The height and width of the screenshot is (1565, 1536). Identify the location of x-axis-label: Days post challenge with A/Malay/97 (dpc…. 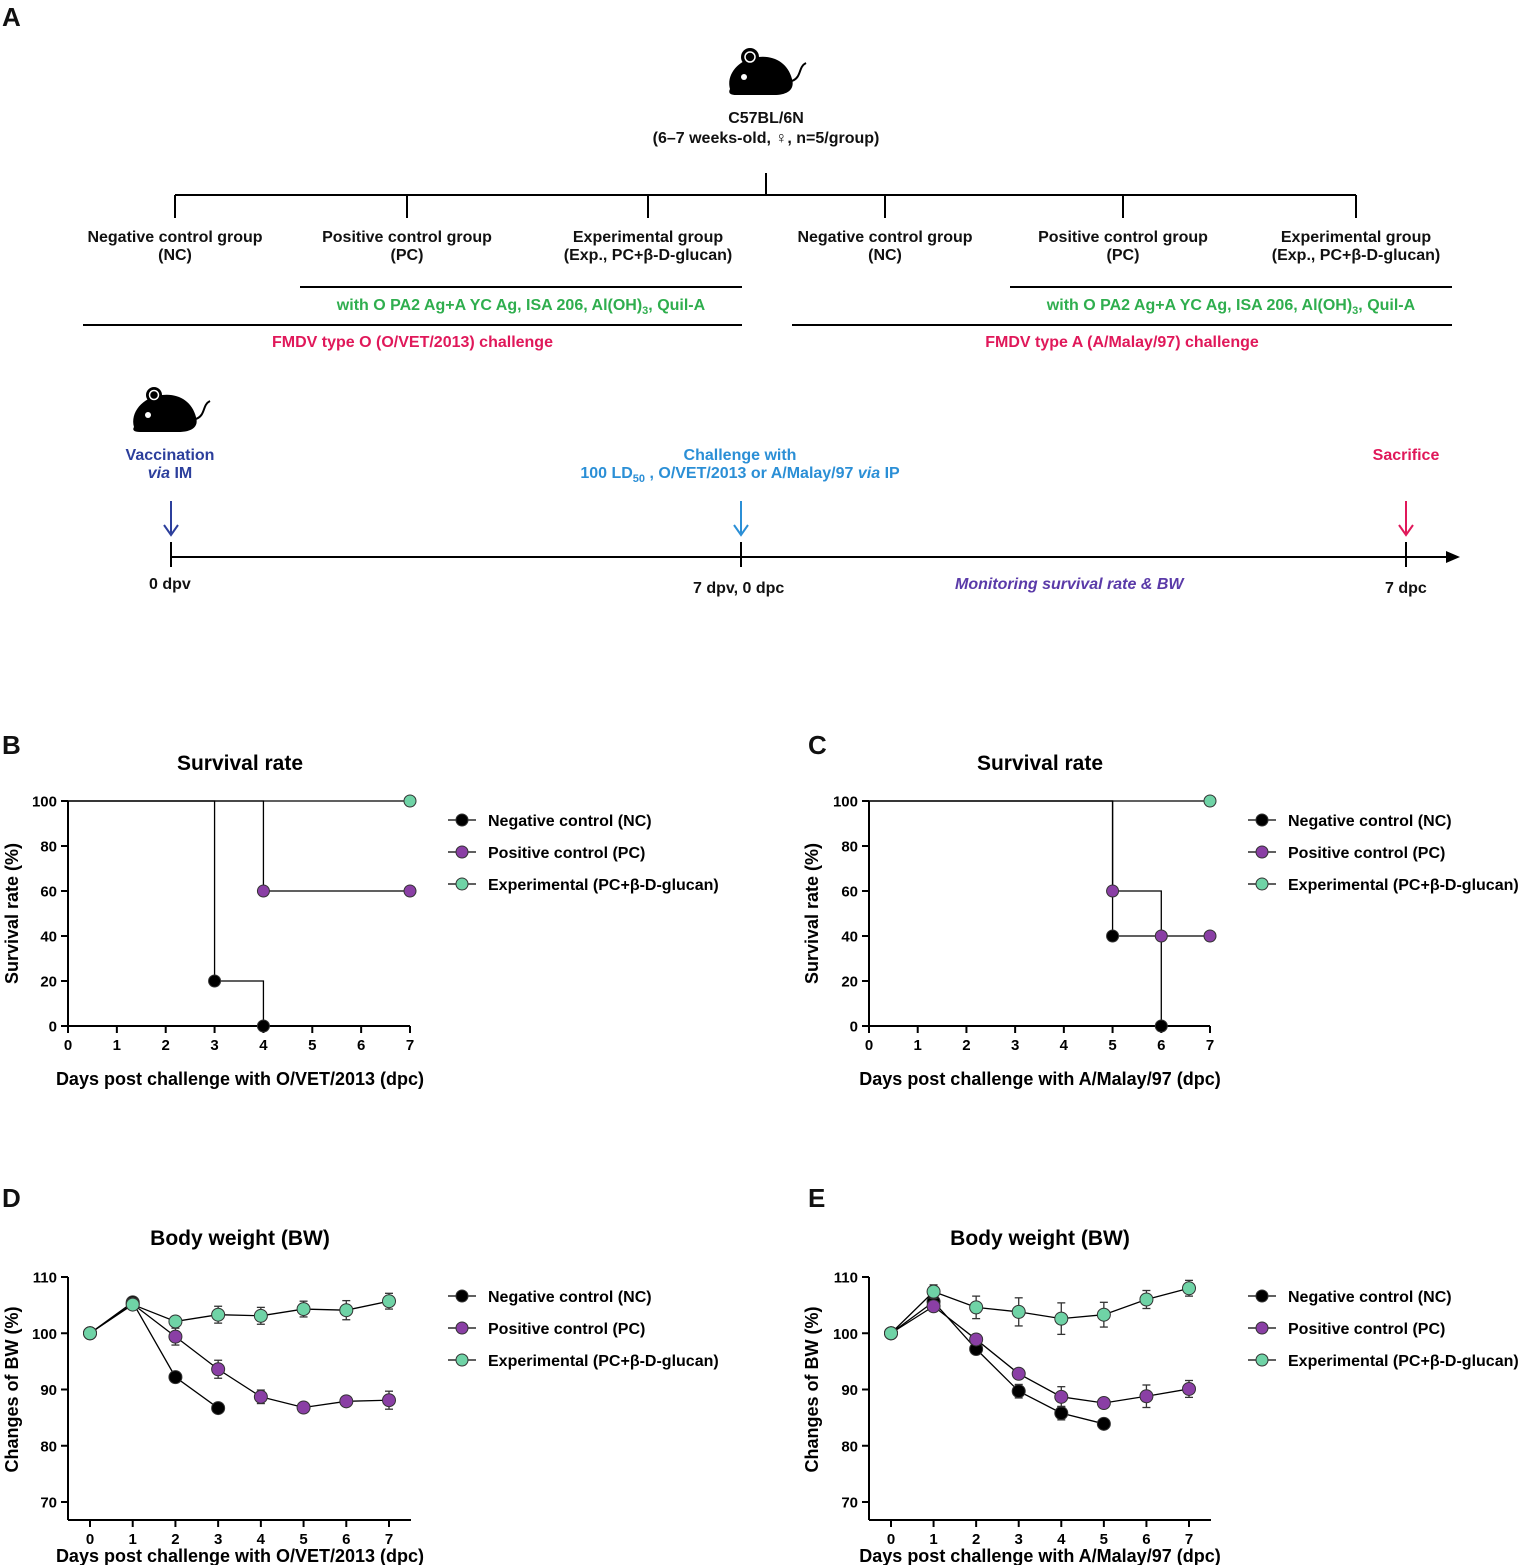
(1039, 1555).